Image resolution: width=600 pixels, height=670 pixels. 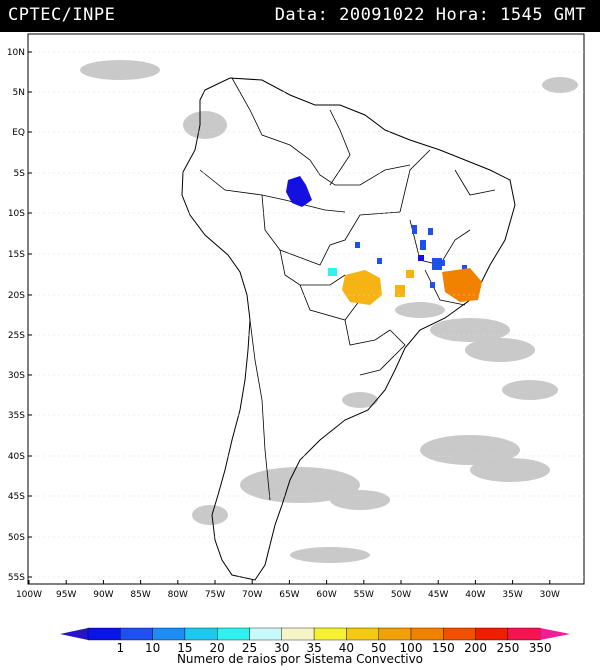 What do you see at coordinates (19, 93) in the screenshot?
I see `lat-label: 5N` at bounding box center [19, 93].